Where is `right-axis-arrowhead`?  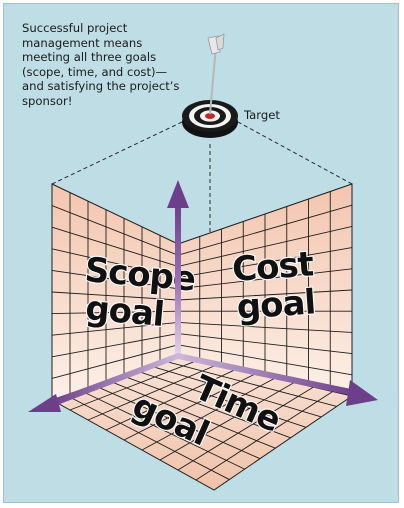
right-axis-arrowhead is located at coordinates (362, 393).